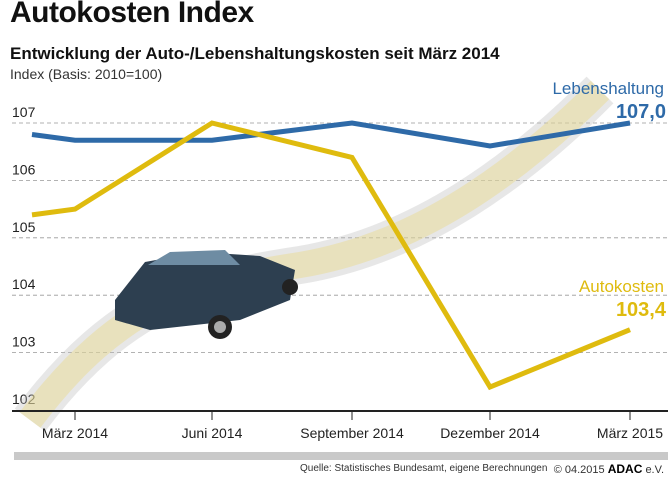 Image resolution: width=668 pixels, height=478 pixels. Describe the element at coordinates (621, 286) in the screenshot. I see `series-label: Autokosten` at that location.